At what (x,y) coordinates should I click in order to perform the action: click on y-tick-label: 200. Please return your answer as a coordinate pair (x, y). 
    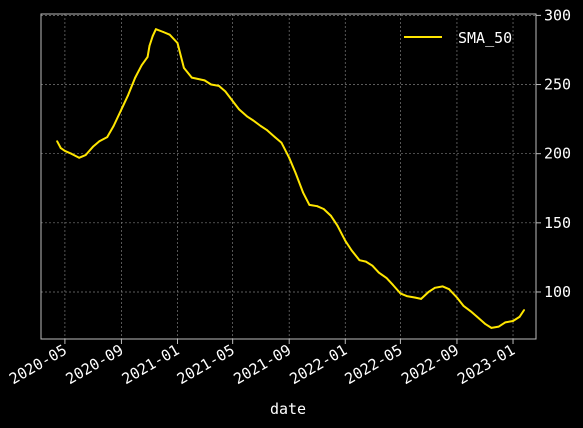
    Looking at the image, I should click on (557, 154).